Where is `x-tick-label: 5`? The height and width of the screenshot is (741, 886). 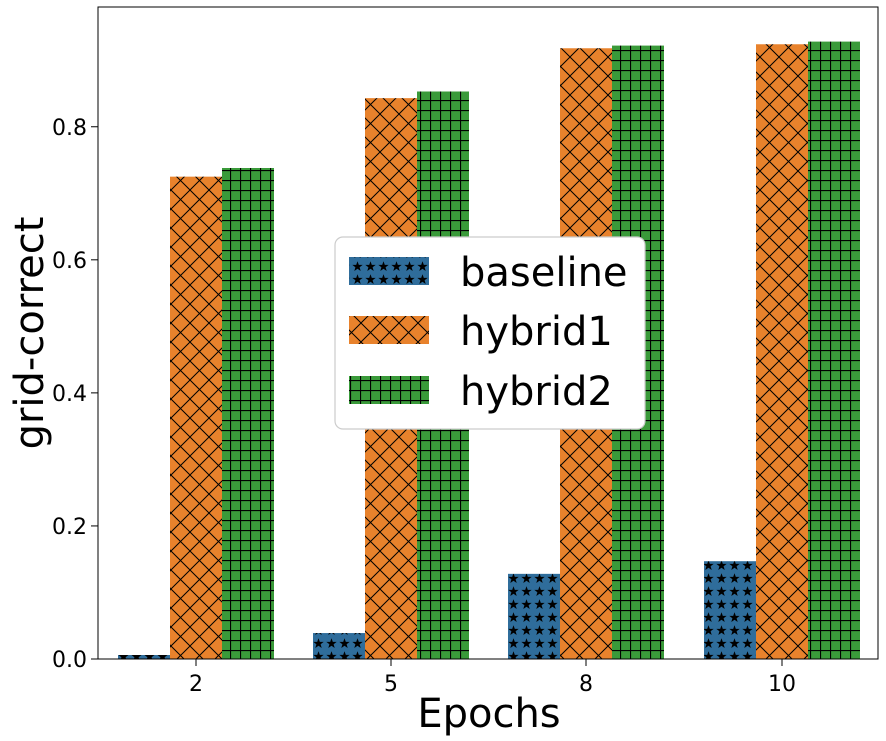 x-tick-label: 5 is located at coordinates (391, 684).